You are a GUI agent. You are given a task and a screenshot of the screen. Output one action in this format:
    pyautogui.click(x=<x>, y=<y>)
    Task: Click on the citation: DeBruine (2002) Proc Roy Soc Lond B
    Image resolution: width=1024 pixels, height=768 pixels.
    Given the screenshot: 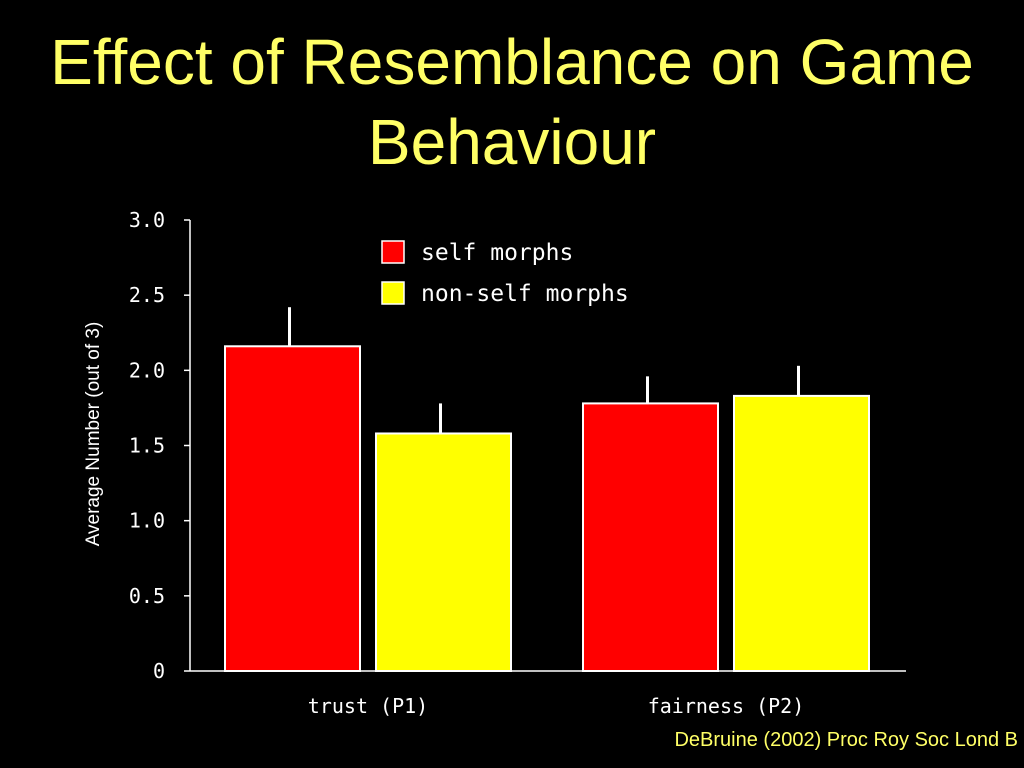 What is the action you would take?
    pyautogui.click(x=846, y=740)
    